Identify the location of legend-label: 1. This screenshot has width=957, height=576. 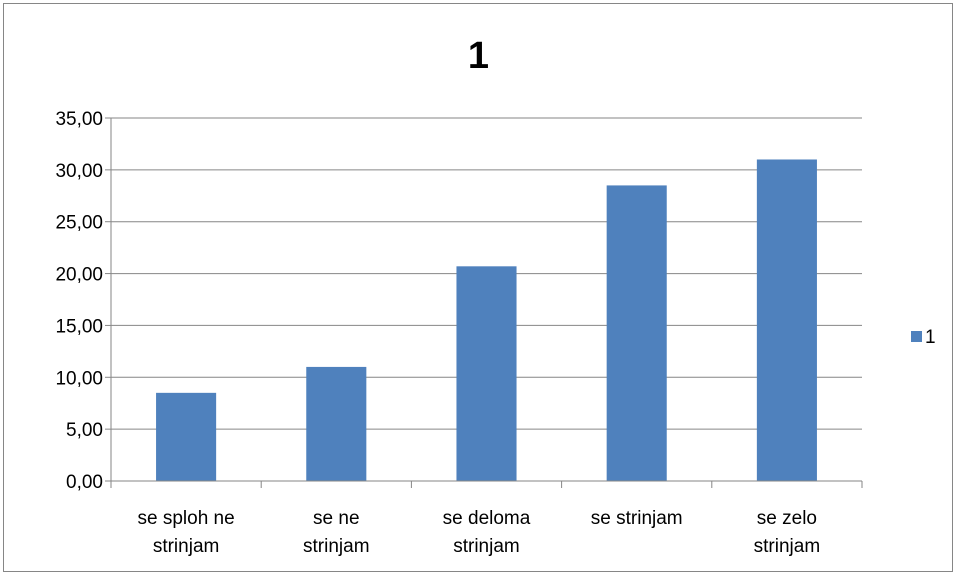
(930, 337).